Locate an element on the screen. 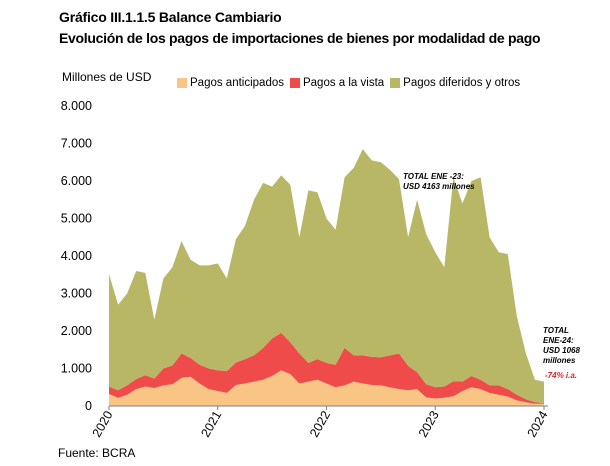 Image resolution: width=610 pixels, height=466 pixels. y-tick-label: 8.000 is located at coordinates (76, 106).